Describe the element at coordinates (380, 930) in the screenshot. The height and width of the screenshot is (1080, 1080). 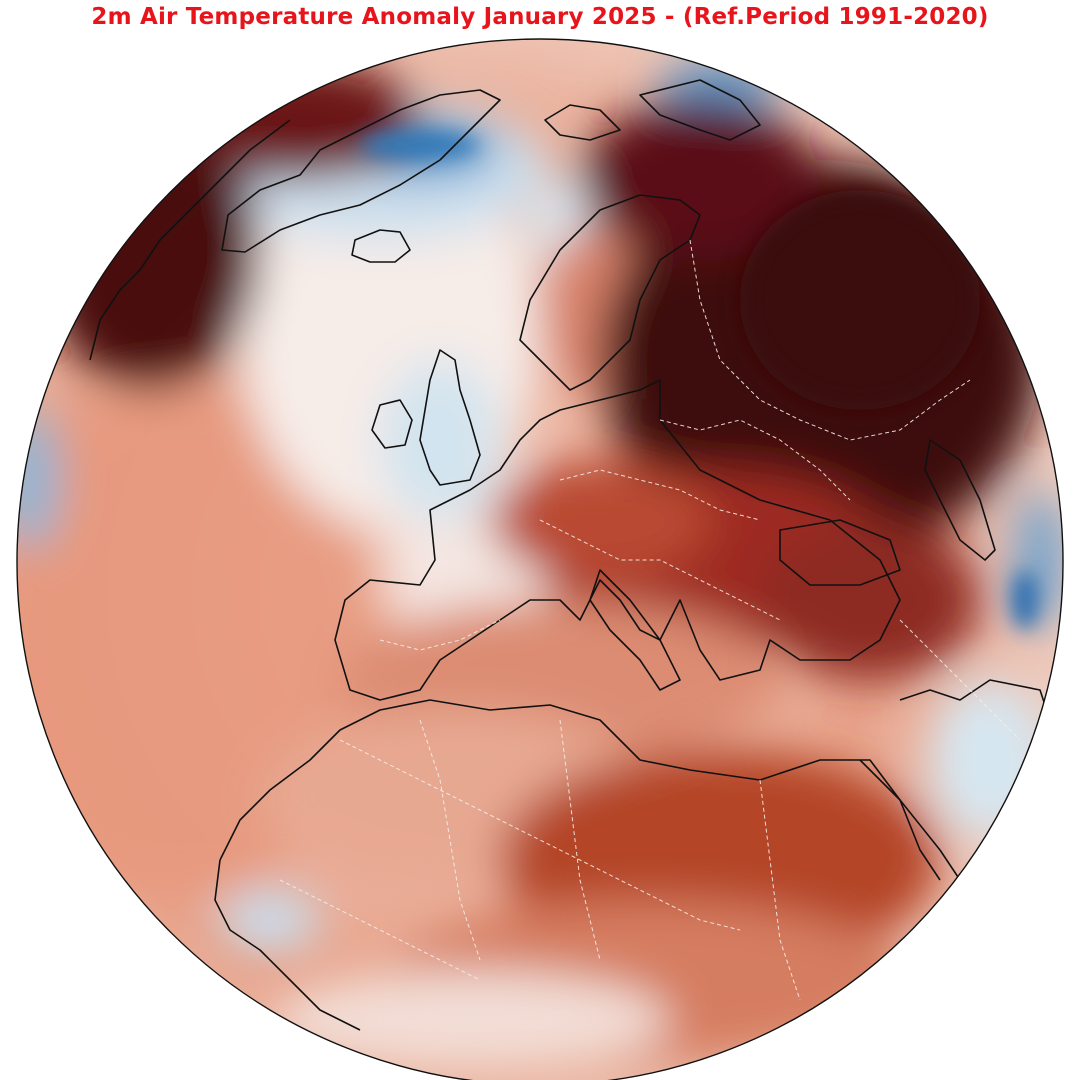
I see `border-sahel` at that location.